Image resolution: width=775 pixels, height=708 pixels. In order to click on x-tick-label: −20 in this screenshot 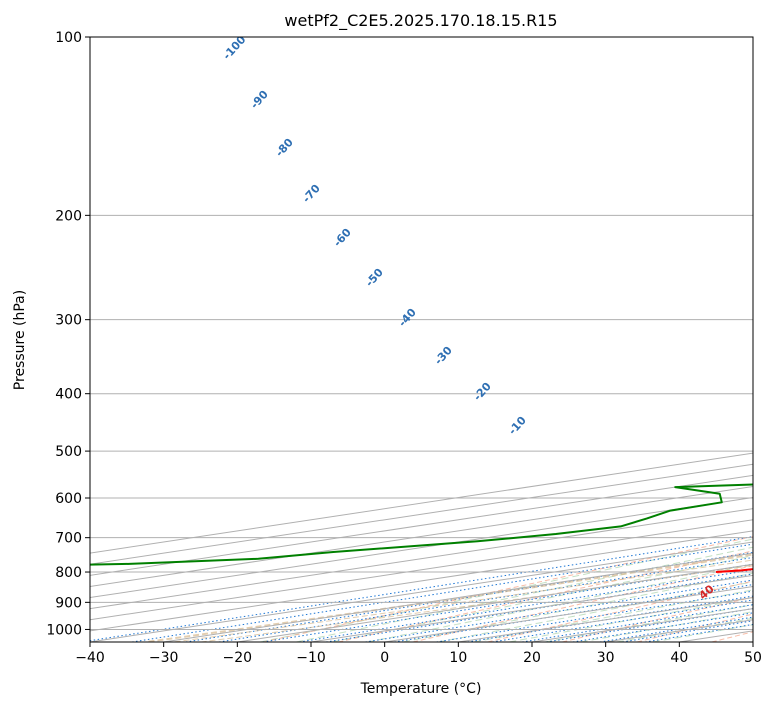, I will do `click(238, 658)`.